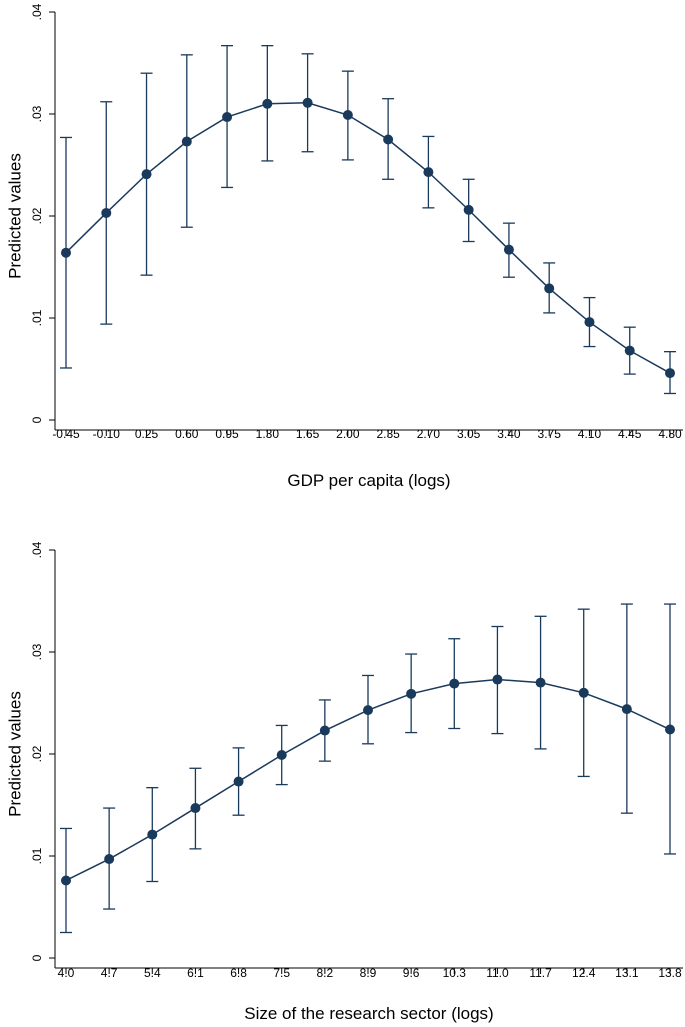  I want to click on x-tick-label: 4.80, so click(670, 434).